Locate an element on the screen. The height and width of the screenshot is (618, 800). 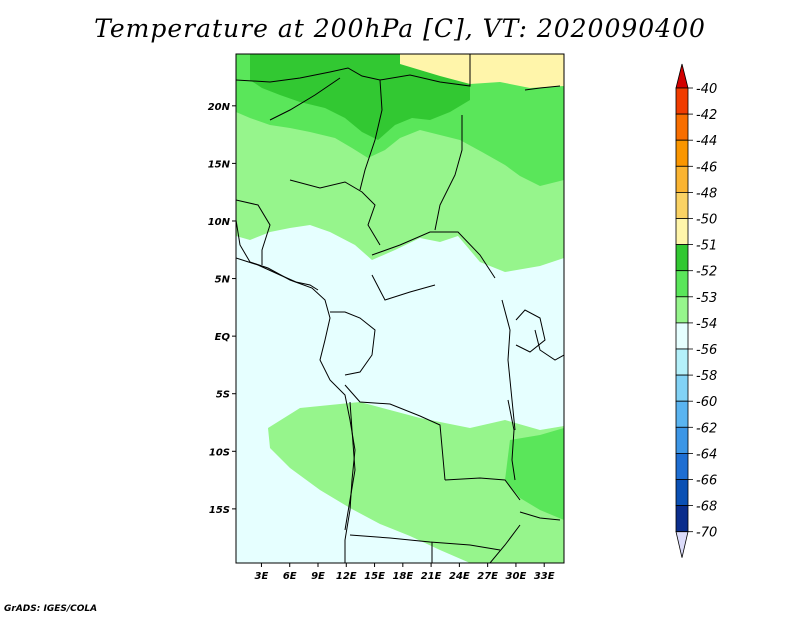
latitude-axis: 20N 15N 10N 5N EQ 5S 10S 15S is located at coordinates (222, 309).